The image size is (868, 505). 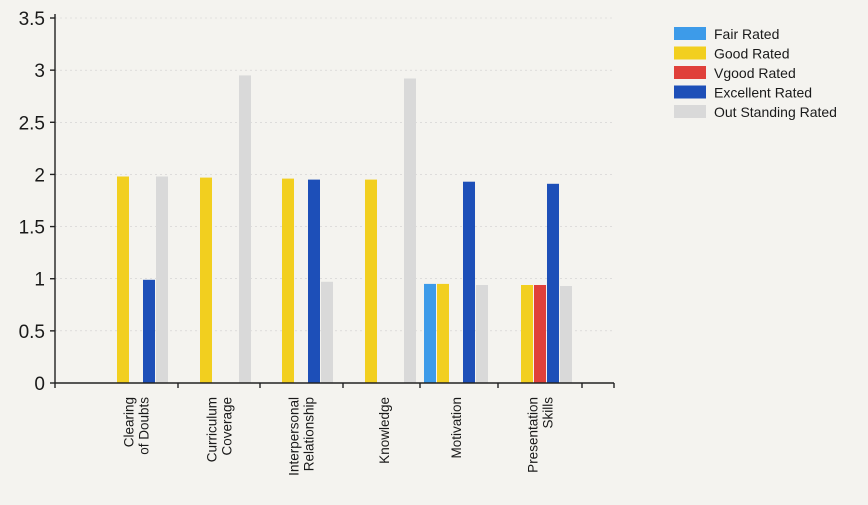 I want to click on x-category-label-line: Interpersonal, so click(x=294, y=436).